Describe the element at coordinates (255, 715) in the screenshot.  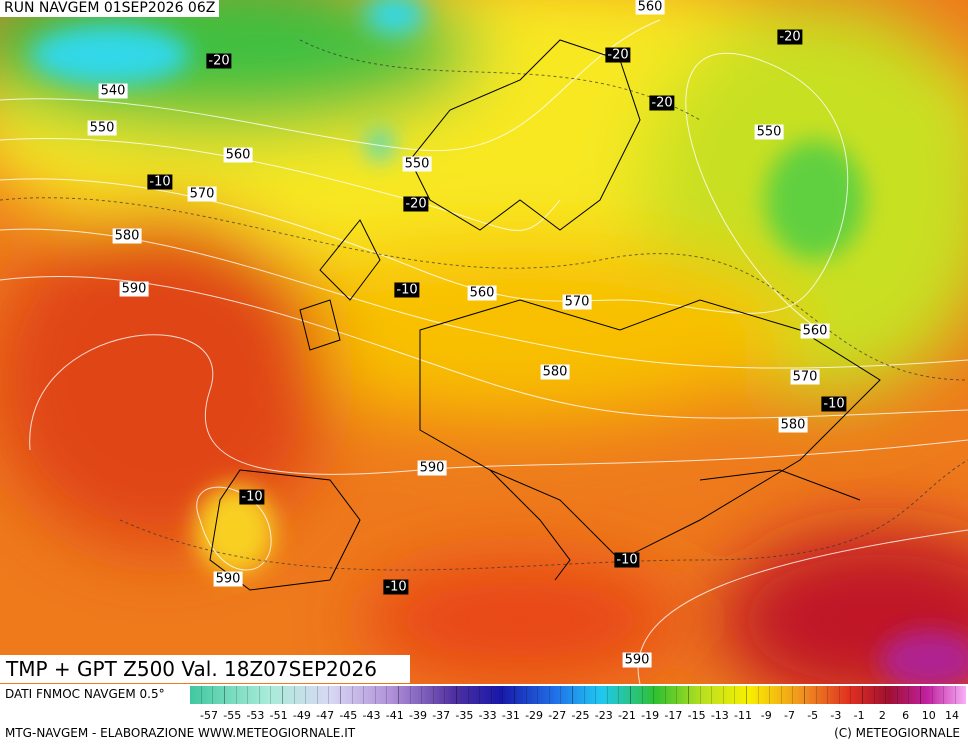
I see `scale-label: -53` at that location.